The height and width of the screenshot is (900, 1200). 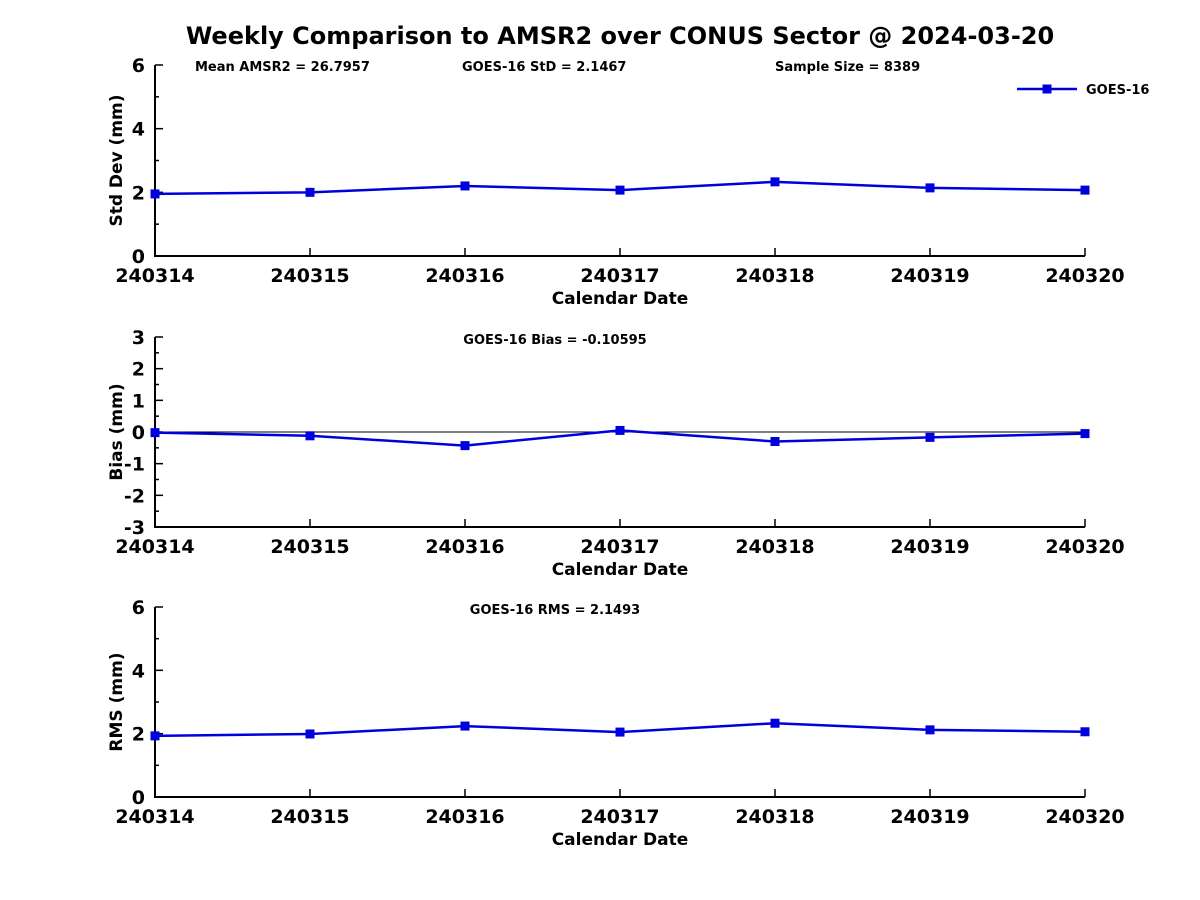 What do you see at coordinates (134, 528) in the screenshot?
I see `y-tick-label: -3` at bounding box center [134, 528].